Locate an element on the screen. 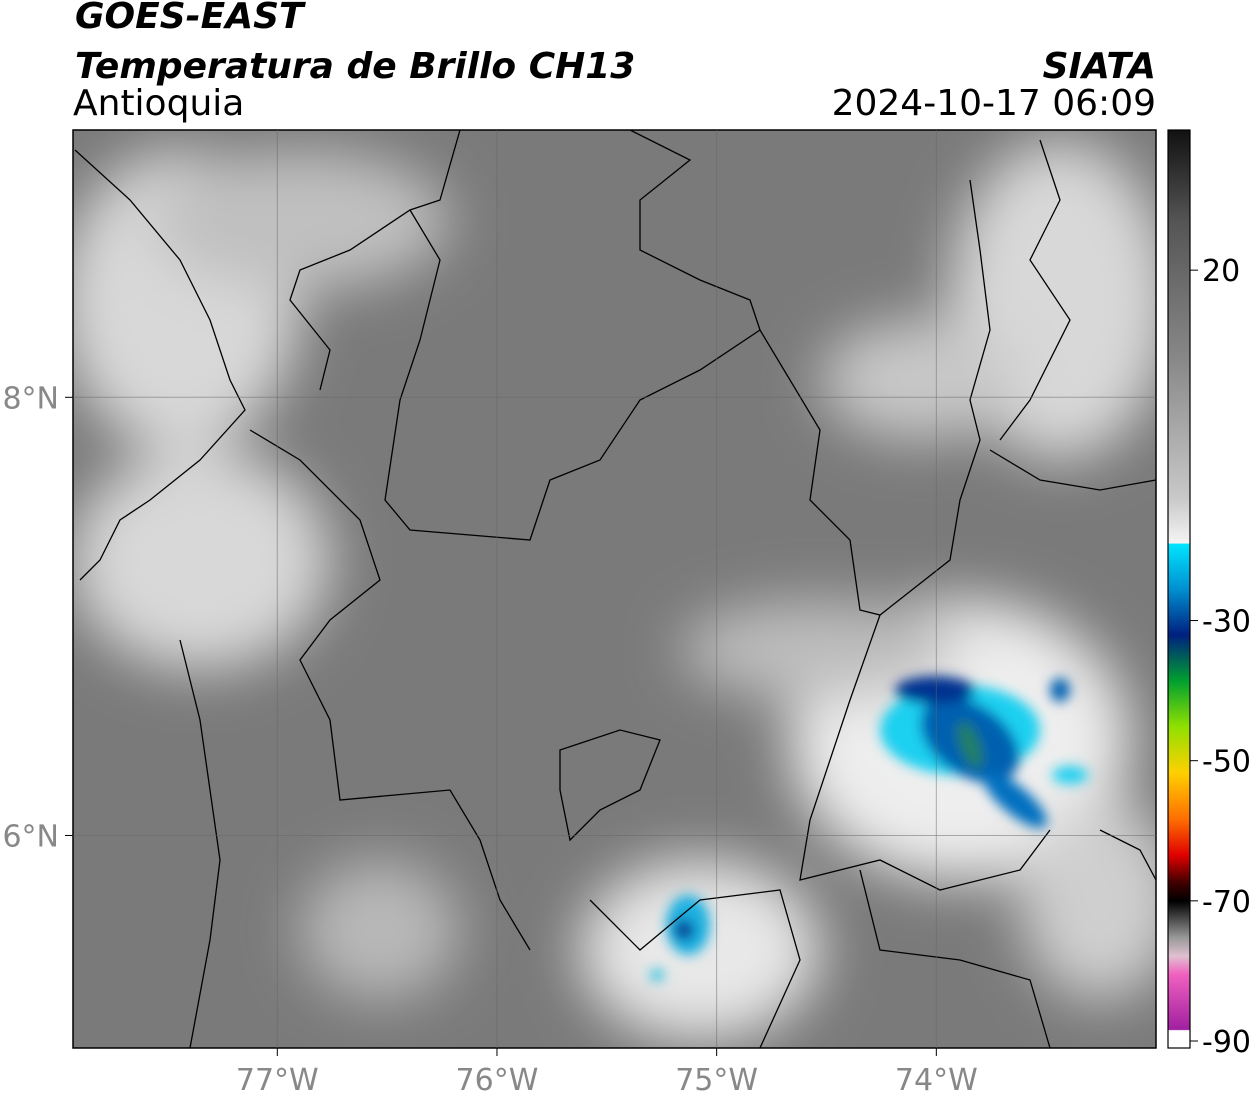 Image resolution: width=1252 pixels, height=1099 pixels. colorbar is located at coordinates (1179, 589).